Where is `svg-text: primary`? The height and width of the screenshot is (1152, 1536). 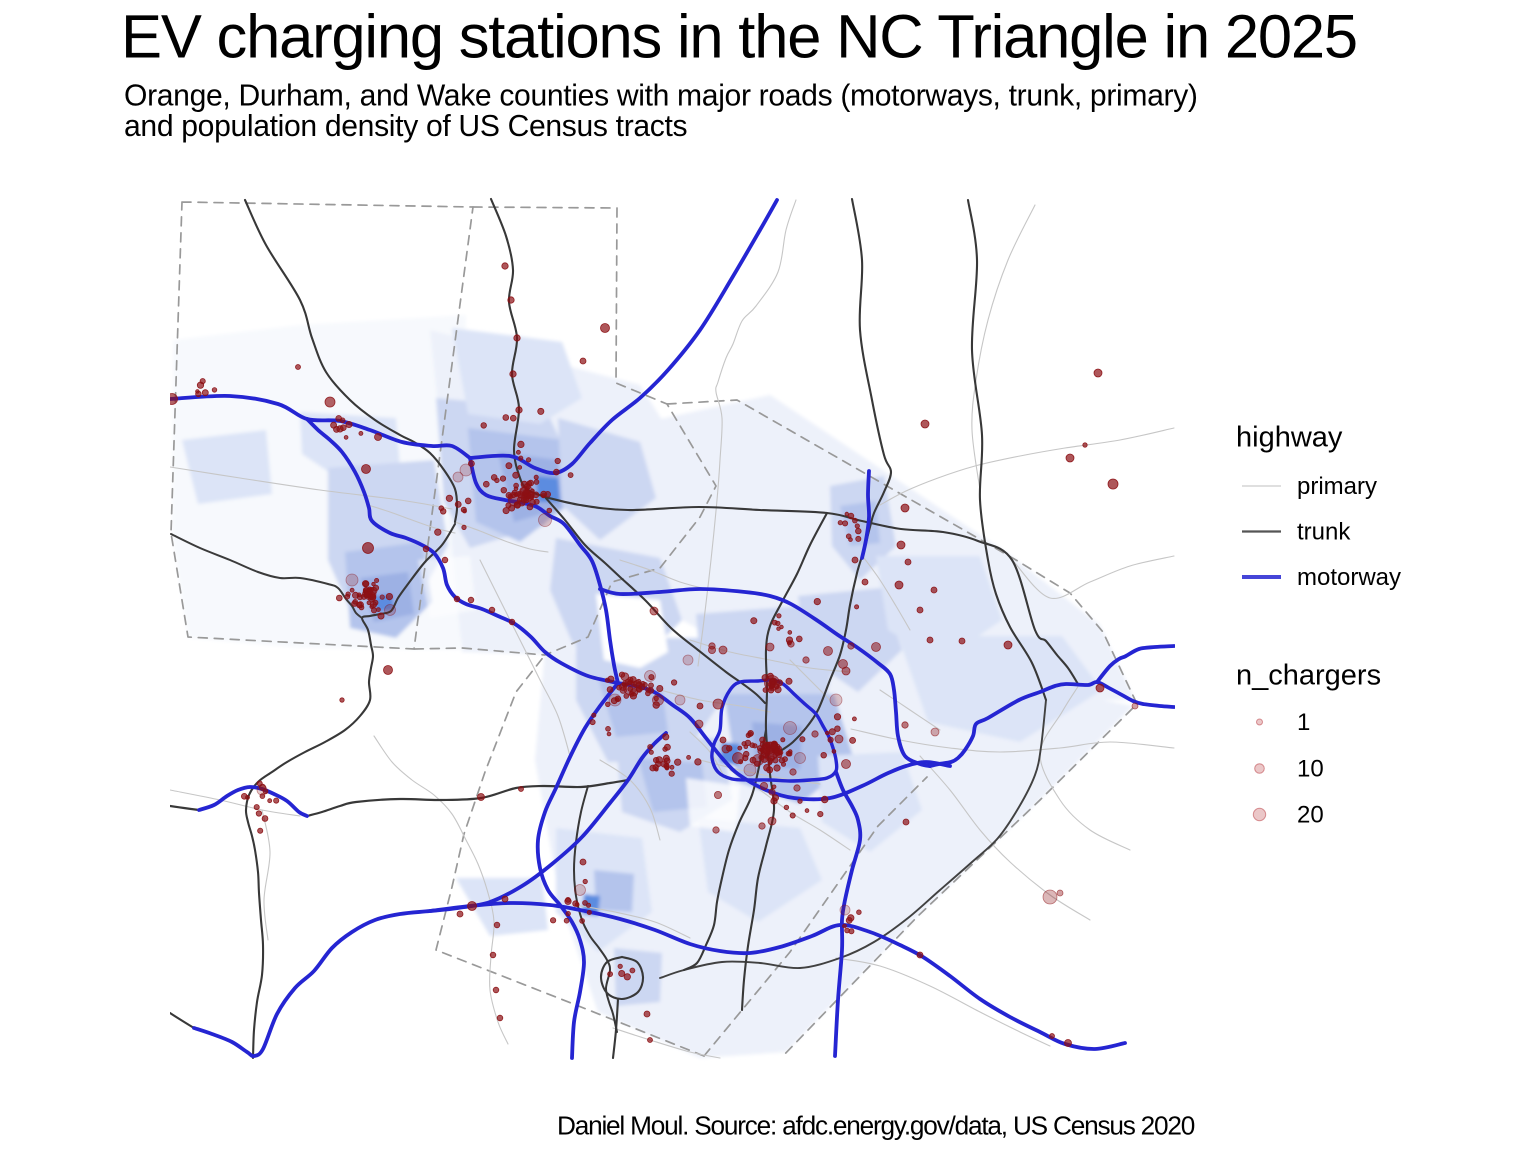 svg-text: primary is located at coordinates (1337, 486).